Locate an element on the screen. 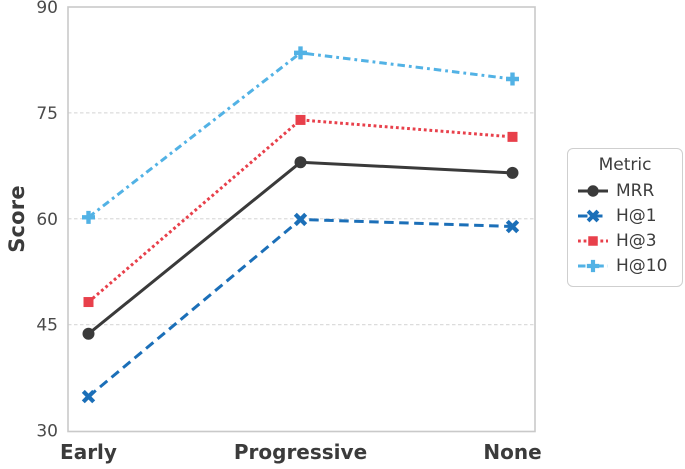 The image size is (685, 469). legend-swatch-x-icon is located at coordinates (593, 215).